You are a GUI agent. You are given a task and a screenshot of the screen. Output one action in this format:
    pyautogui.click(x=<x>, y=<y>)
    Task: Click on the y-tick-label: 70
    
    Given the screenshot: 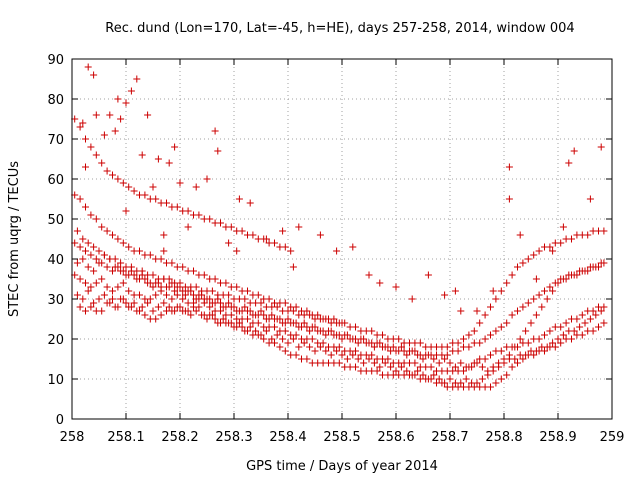 What is the action you would take?
    pyautogui.click(x=55, y=140)
    